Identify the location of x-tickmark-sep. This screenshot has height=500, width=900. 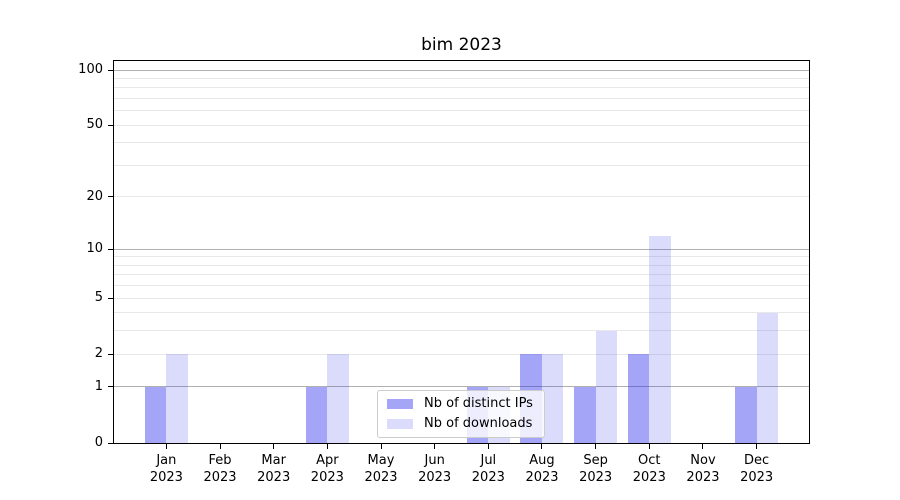
(596, 446).